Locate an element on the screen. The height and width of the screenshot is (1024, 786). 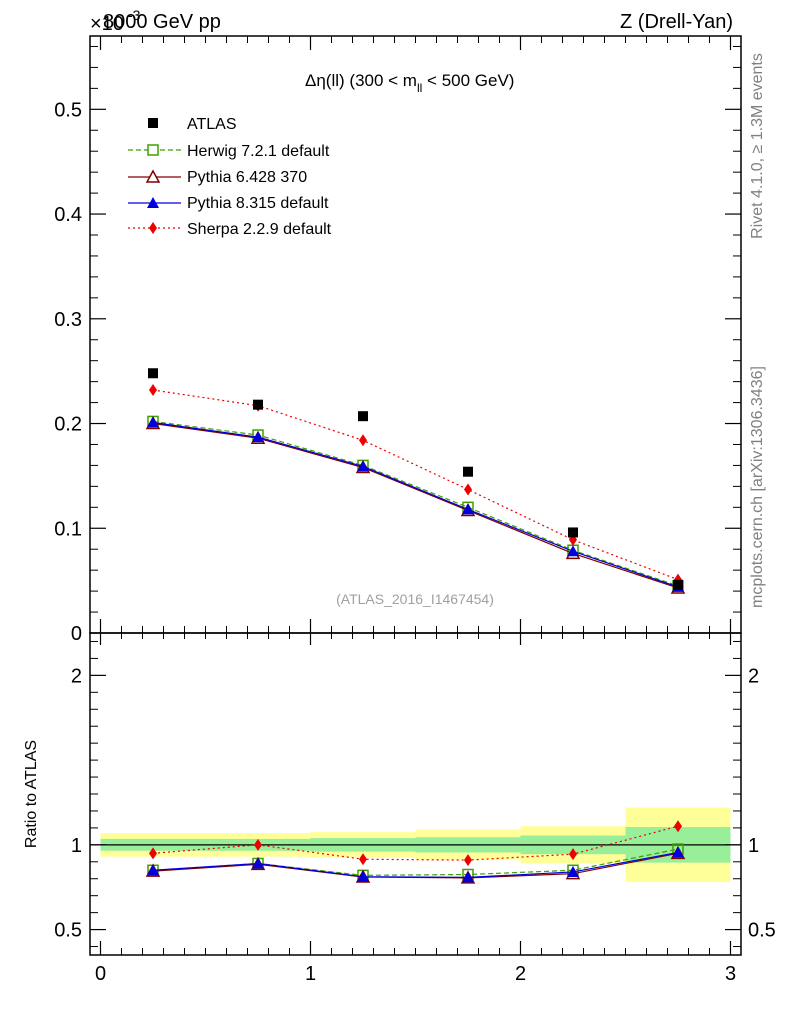
legend-marker-herwig is located at coordinates (153, 150).